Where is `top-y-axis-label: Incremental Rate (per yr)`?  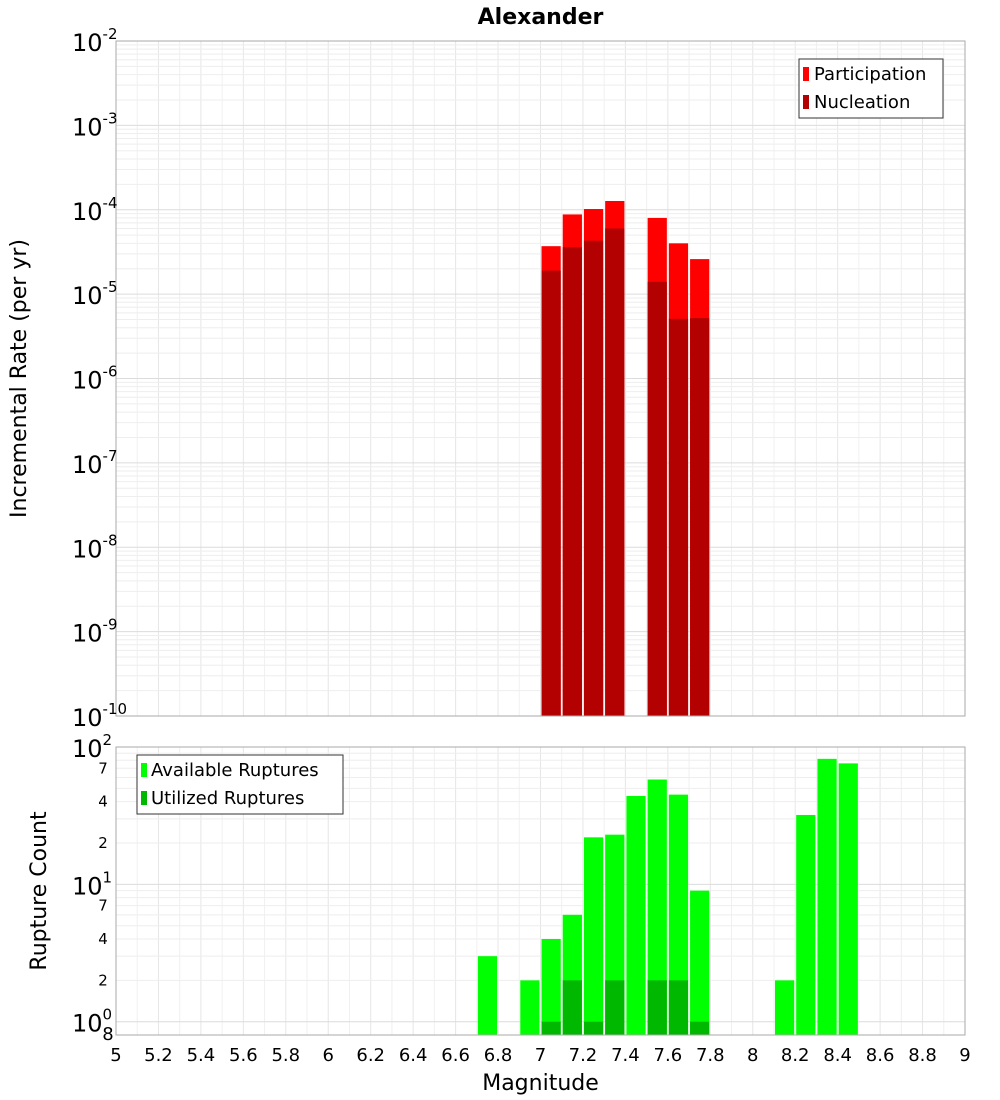 top-y-axis-label: Incremental Rate (per yr) is located at coordinates (19, 378).